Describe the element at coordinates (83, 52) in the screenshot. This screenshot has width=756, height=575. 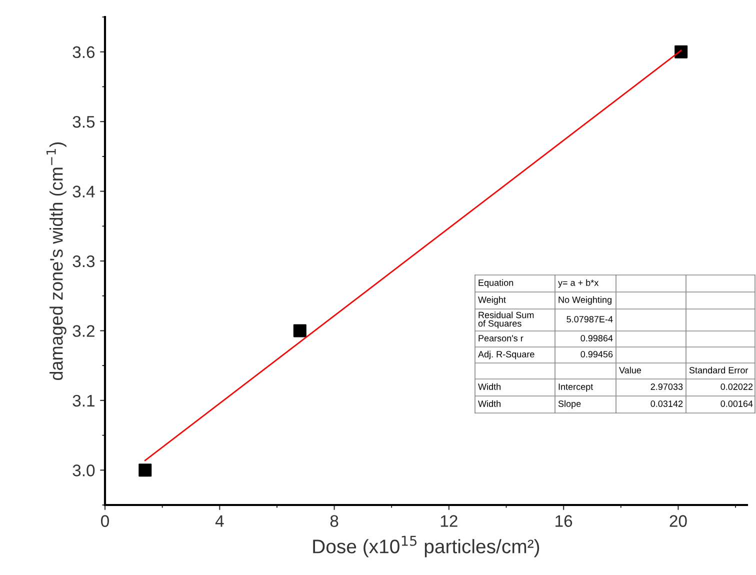
I see `y-tick-label: 3.6` at that location.